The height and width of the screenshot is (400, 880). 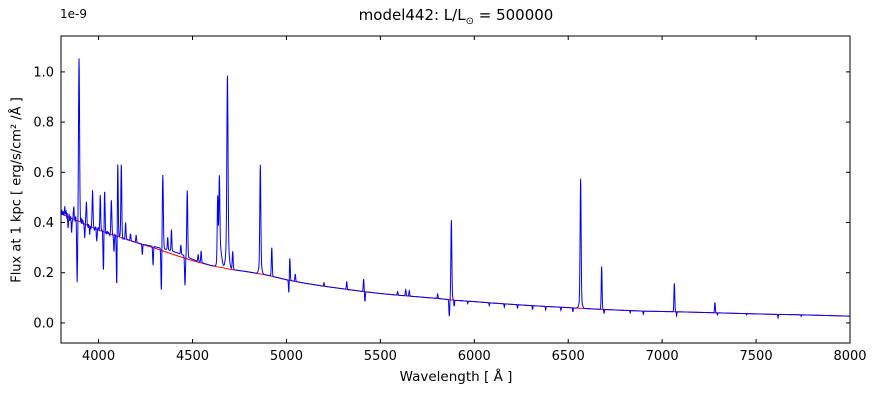 I want to click on y-axis-label: Flux at 1 kpc [ erg/s/cm² /Å ], so click(x=17, y=190).